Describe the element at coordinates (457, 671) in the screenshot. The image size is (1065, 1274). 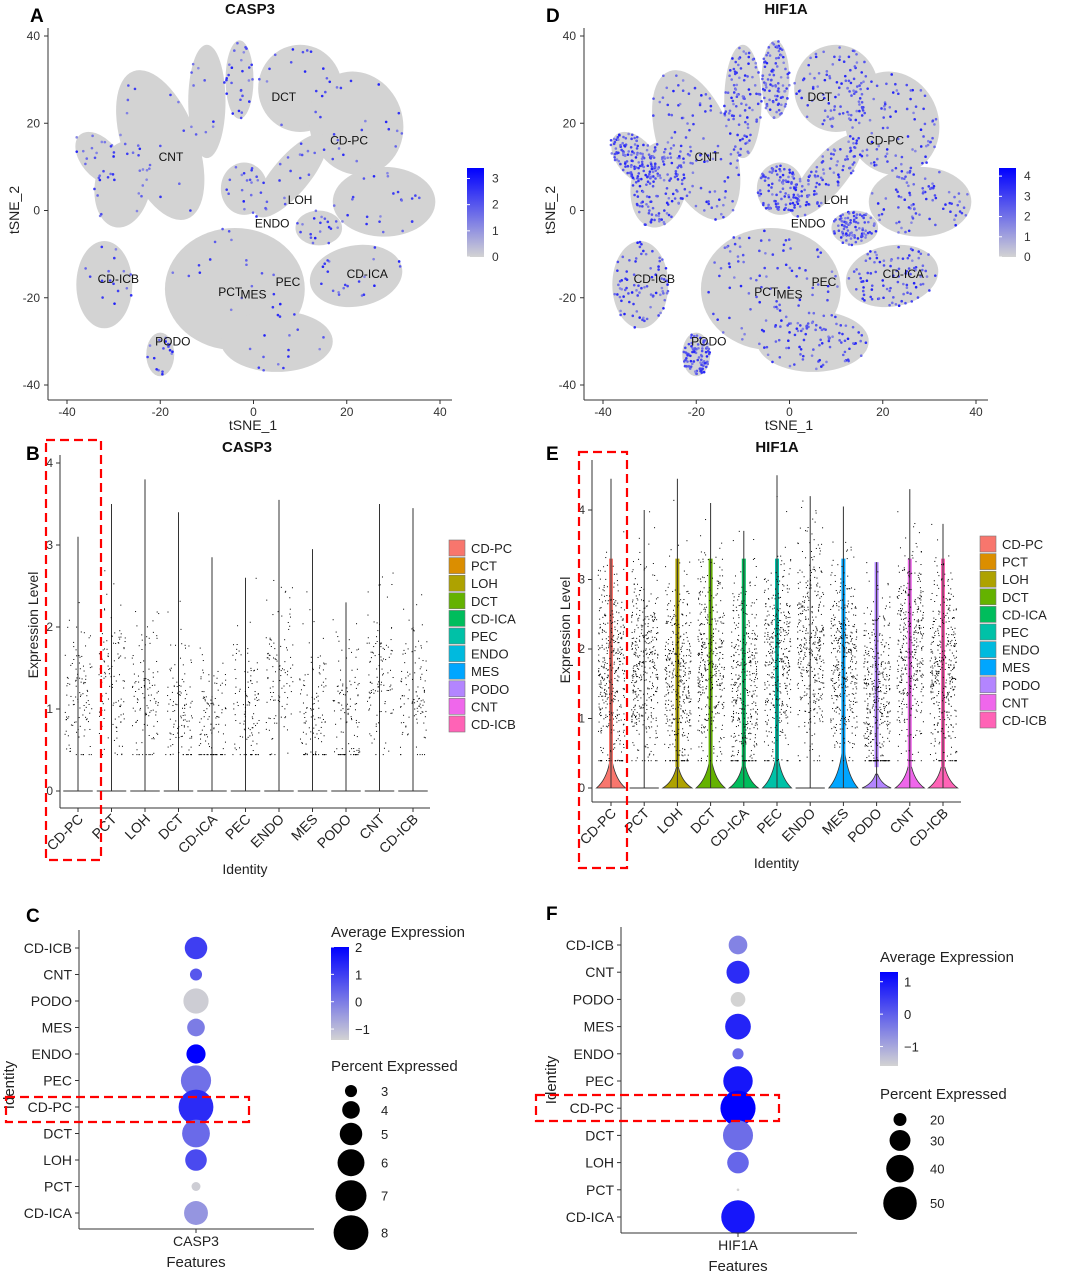
I see `legend-swatch` at that location.